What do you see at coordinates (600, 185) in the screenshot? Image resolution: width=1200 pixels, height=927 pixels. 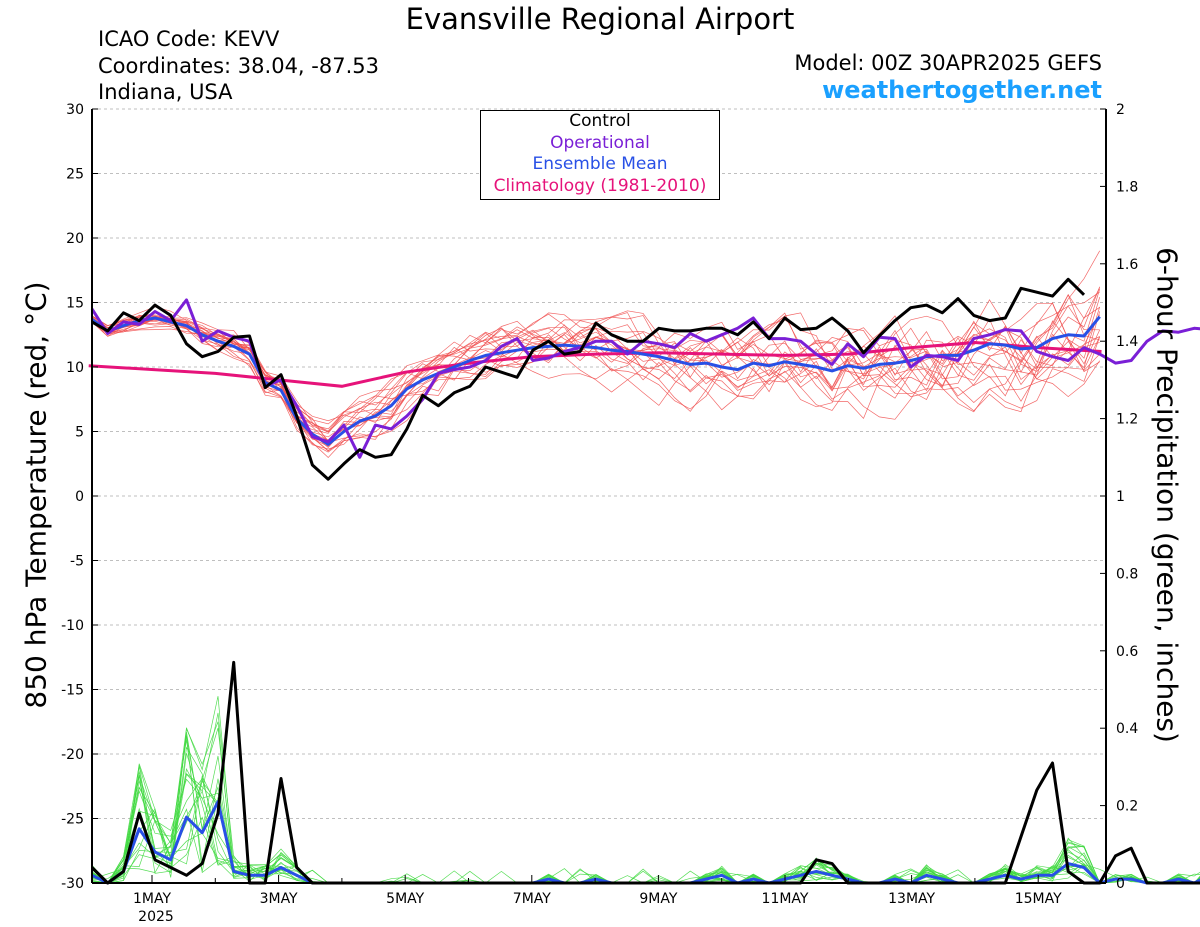 I see `legend-climatology: Climatology (1981-2010)` at bounding box center [600, 185].